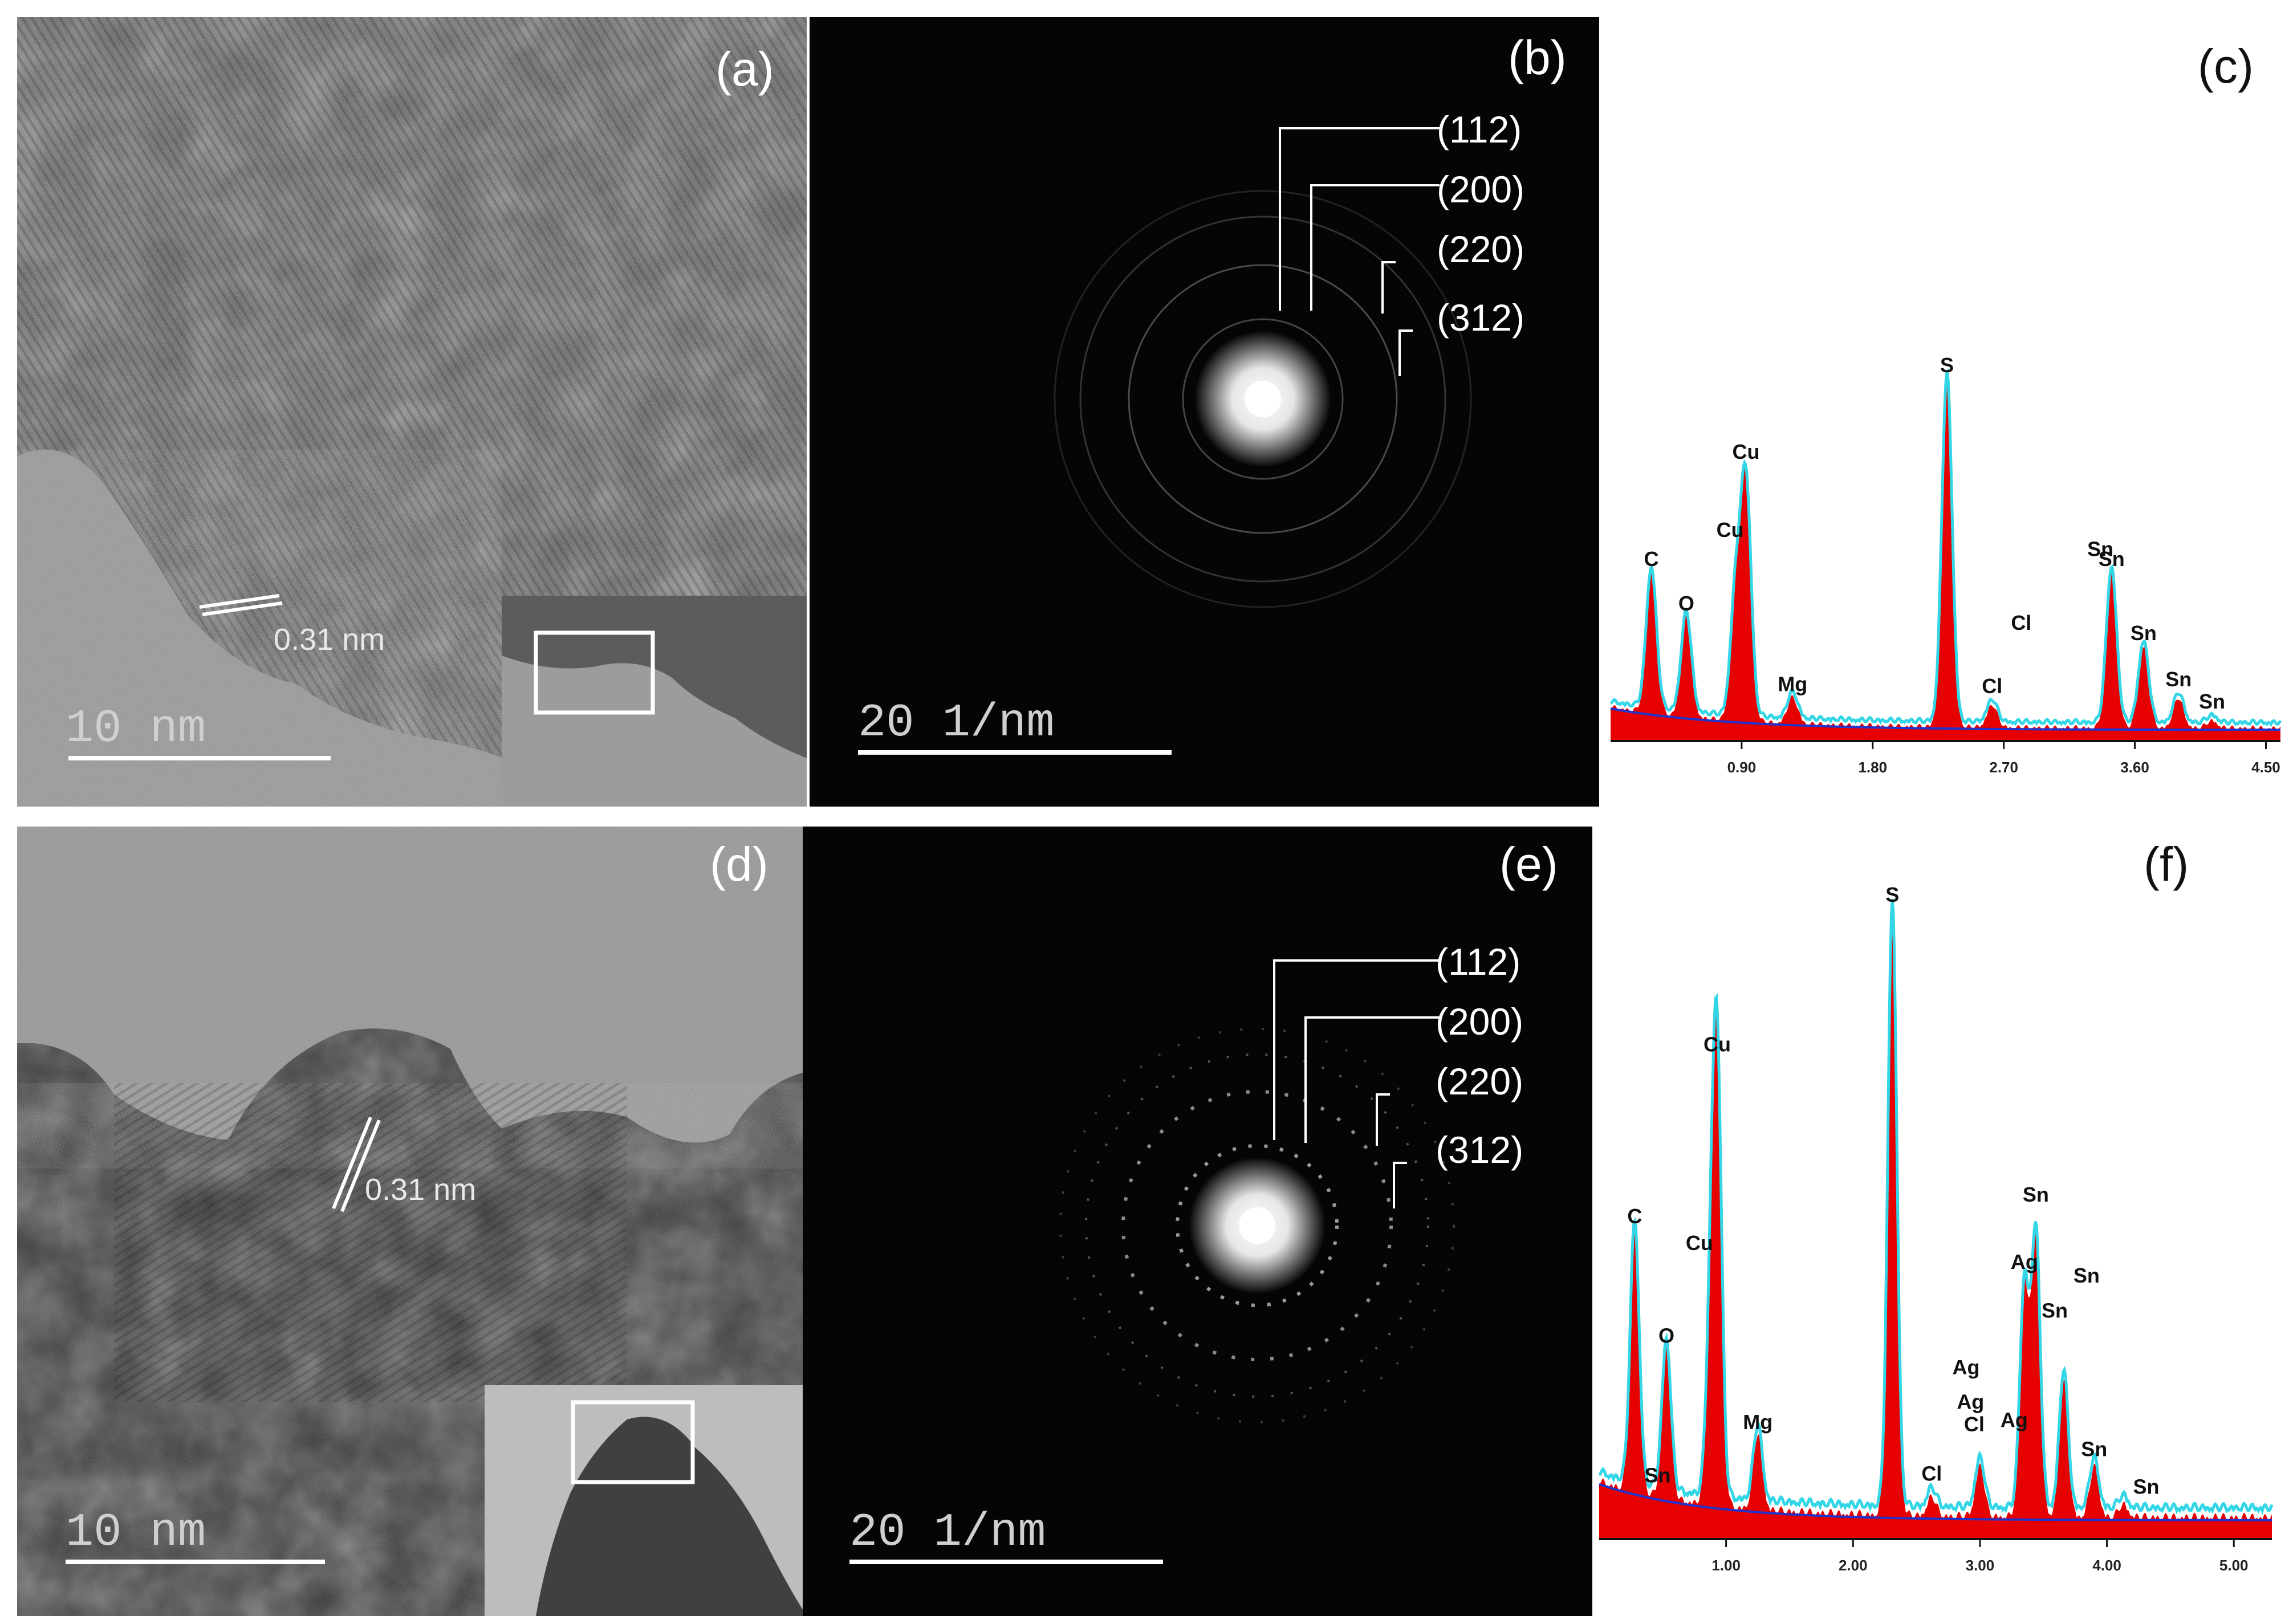 Image resolution: width=2293 pixels, height=1624 pixels. I want to click on panel-d-scale-label: 10 nm, so click(136, 1532).